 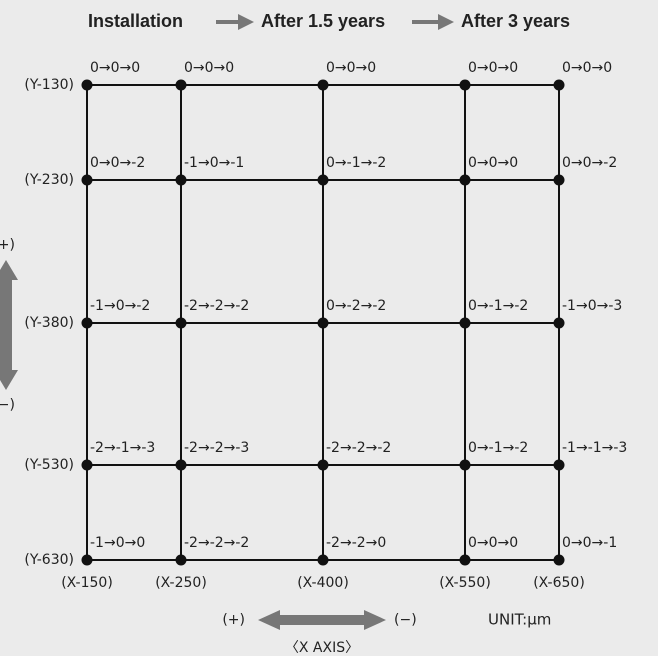 I want to click on stage-label: Installation, so click(x=135, y=21).